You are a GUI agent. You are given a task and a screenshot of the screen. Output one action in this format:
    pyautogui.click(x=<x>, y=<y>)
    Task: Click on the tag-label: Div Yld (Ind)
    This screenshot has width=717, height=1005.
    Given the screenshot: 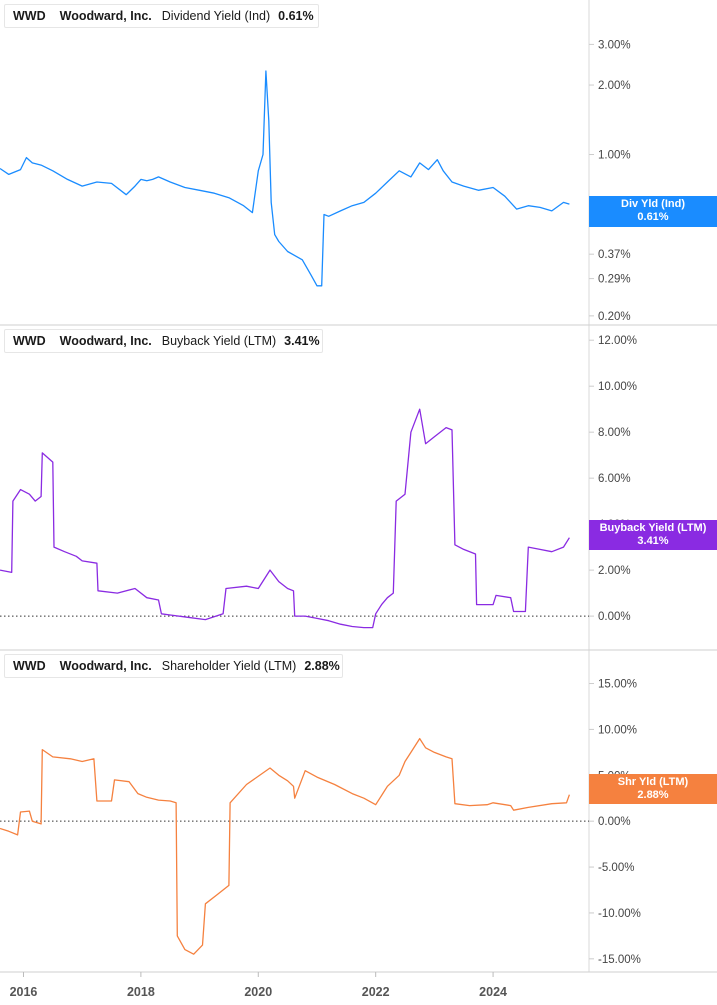 What is the action you would take?
    pyautogui.click(x=653, y=204)
    